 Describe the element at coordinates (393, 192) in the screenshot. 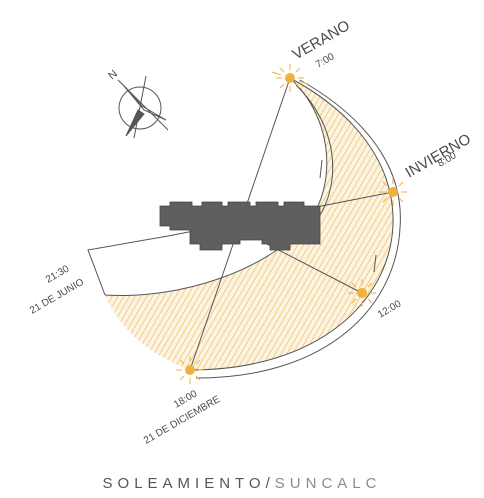

I see `sun-winter-morning` at that location.